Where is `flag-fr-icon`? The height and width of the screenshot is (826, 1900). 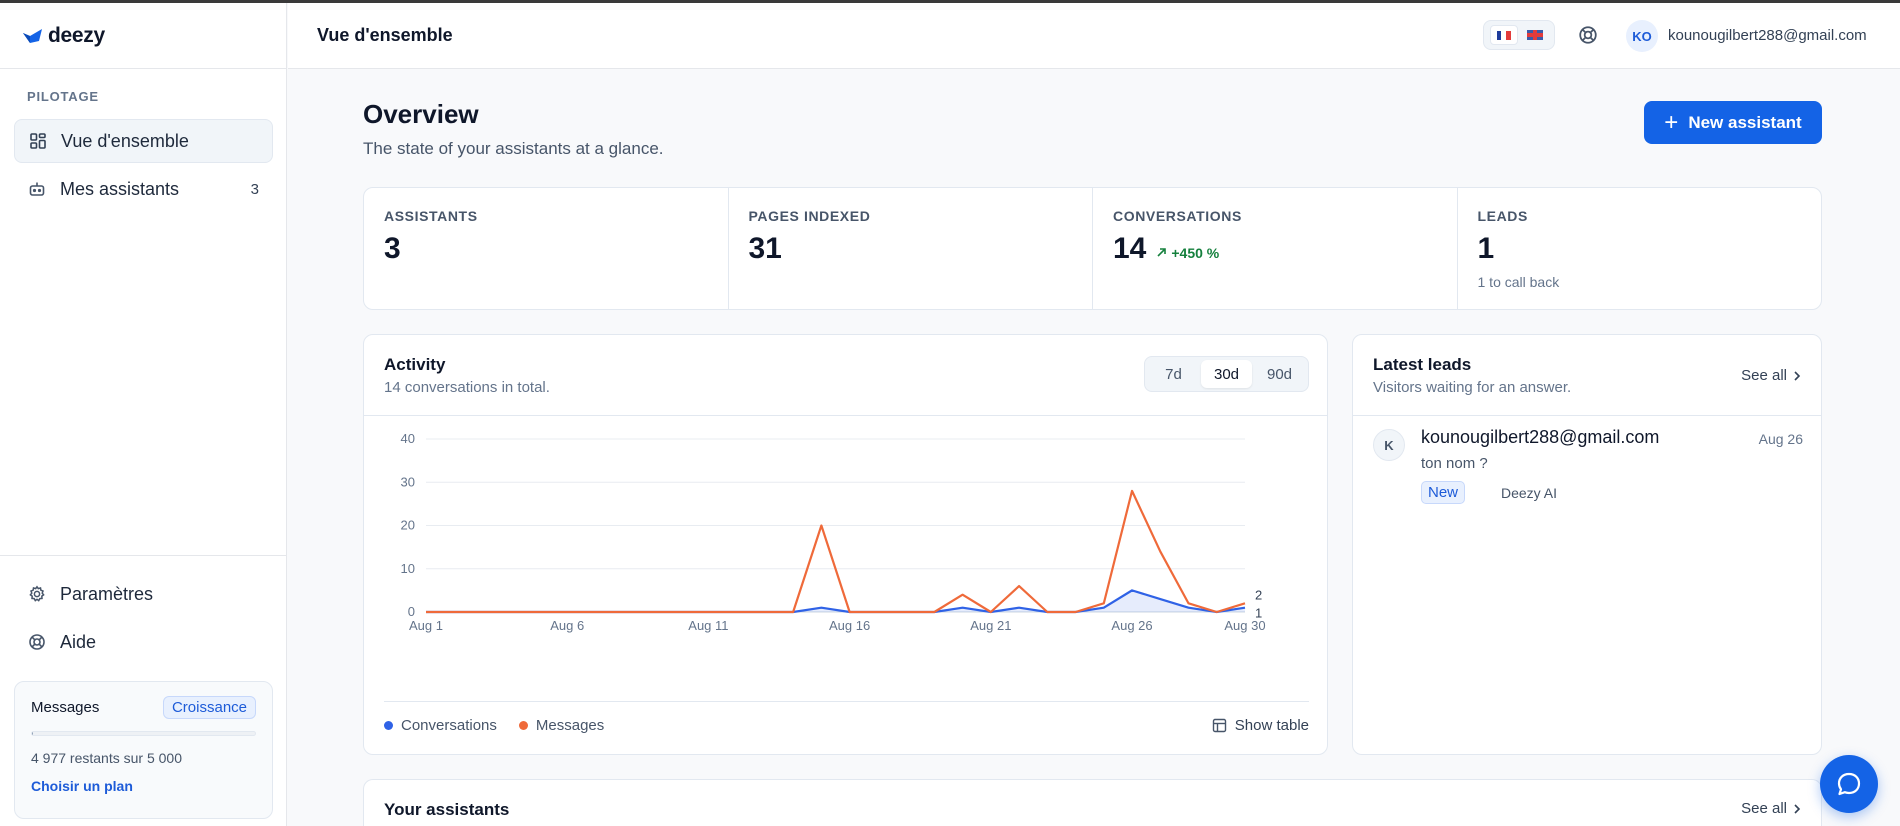 flag-fr-icon is located at coordinates (1503, 35).